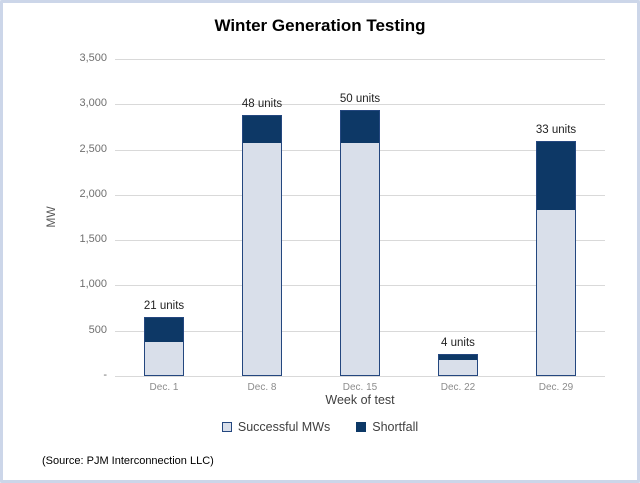 This screenshot has width=640, height=483. I want to click on source-note: (Source: PJM Interconnection LLC), so click(128, 461).